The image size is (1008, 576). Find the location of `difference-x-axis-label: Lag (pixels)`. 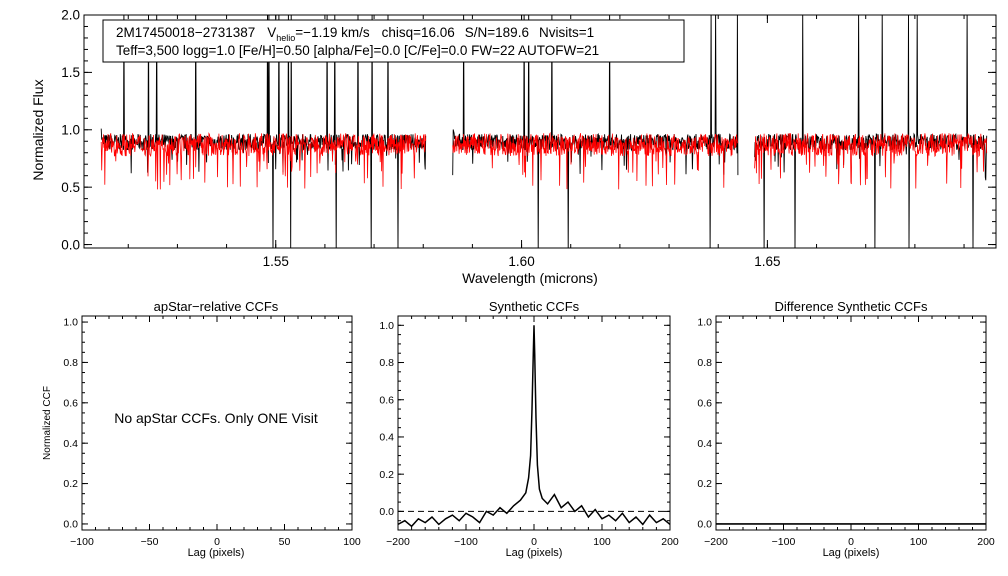

difference-x-axis-label: Lag (pixels) is located at coordinates (851, 553).